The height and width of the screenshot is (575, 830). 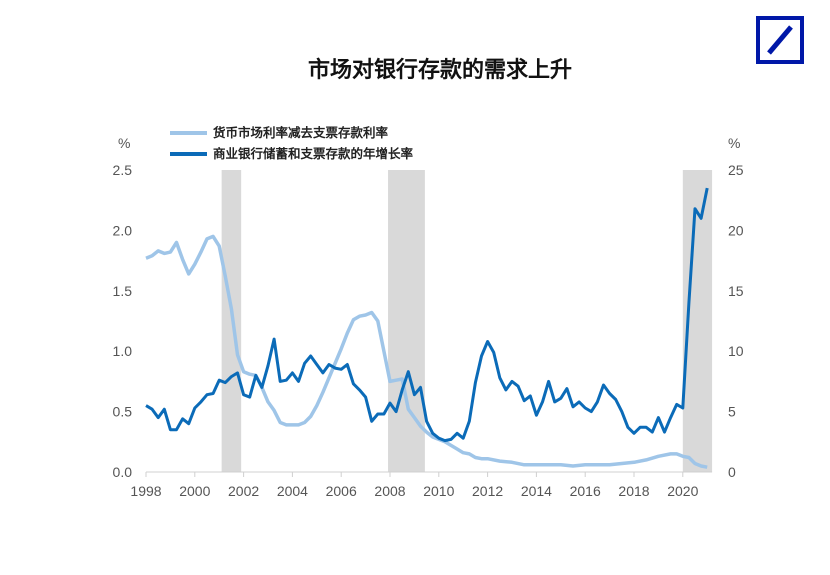 What do you see at coordinates (123, 472) in the screenshot?
I see `left-y-tick-label: 0.0` at bounding box center [123, 472].